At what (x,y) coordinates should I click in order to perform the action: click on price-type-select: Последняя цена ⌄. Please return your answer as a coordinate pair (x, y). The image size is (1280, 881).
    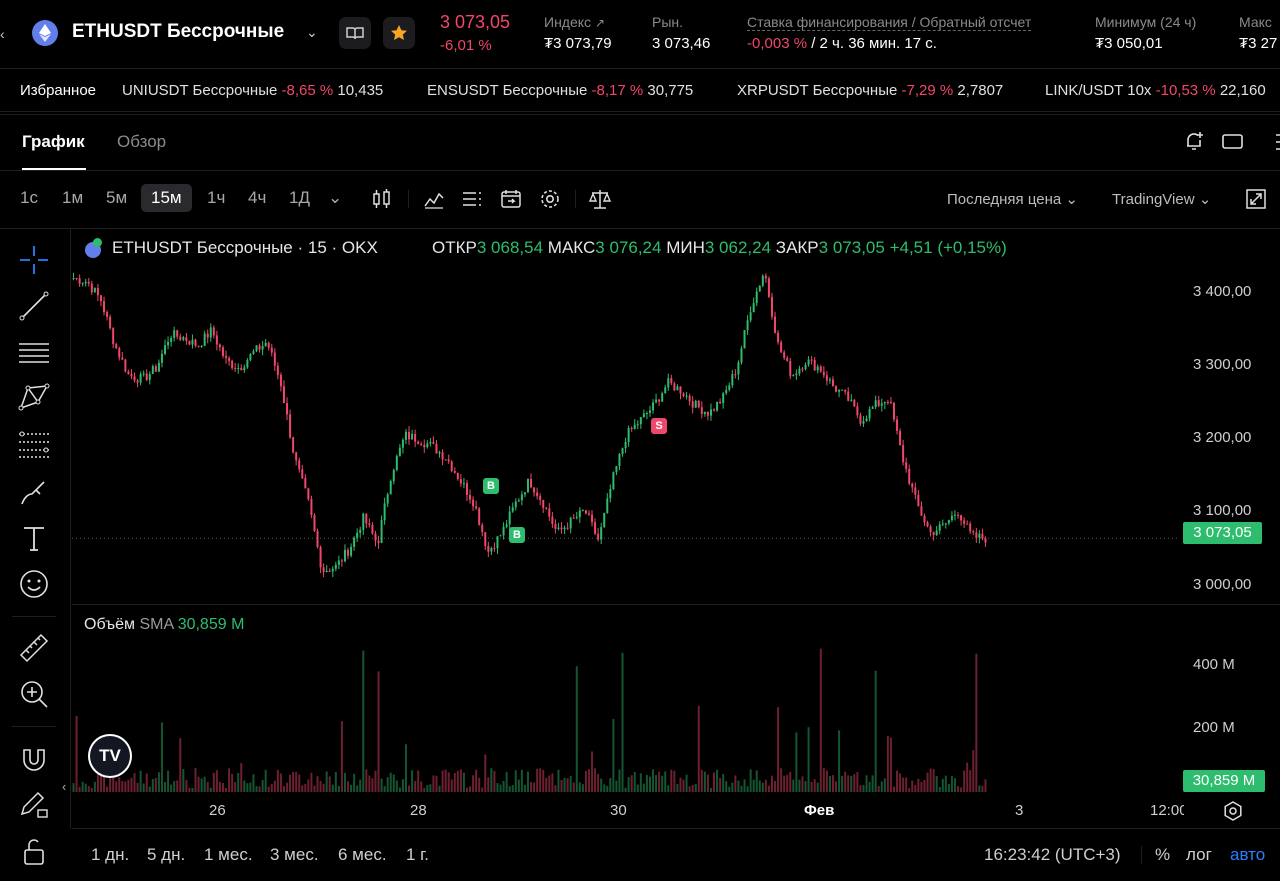
    Looking at the image, I should click on (1012, 199).